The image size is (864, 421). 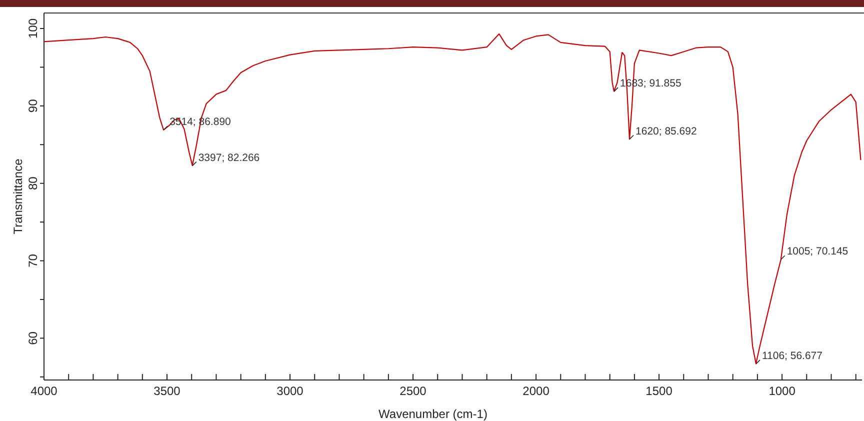 I want to click on y-tick-label: 60, so click(x=33, y=338).